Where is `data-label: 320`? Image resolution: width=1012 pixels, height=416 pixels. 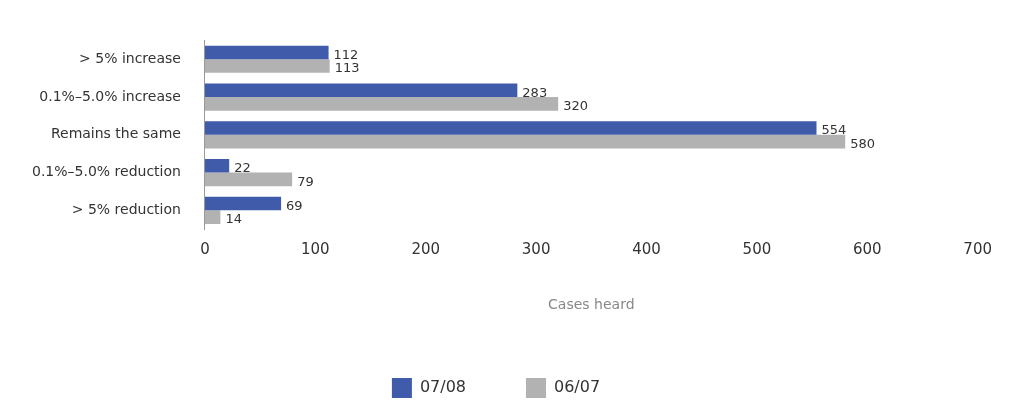 data-label: 320 is located at coordinates (576, 106).